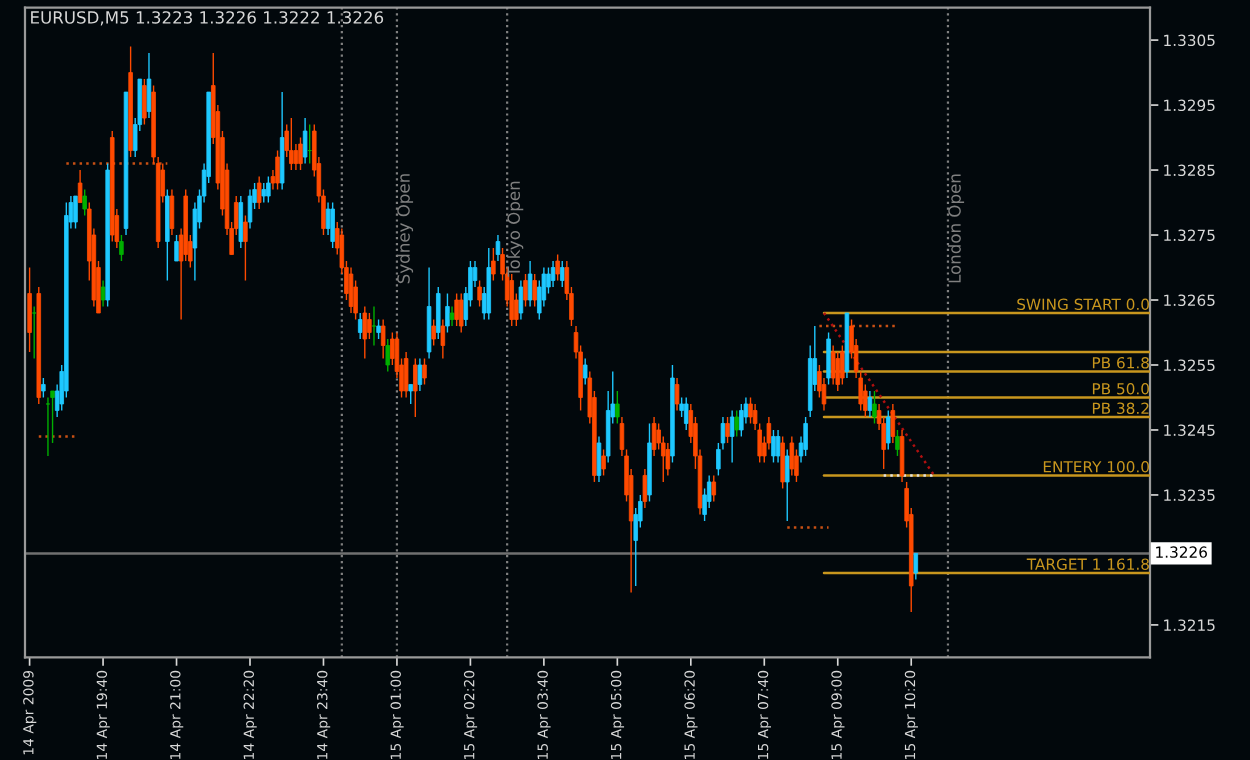  I want to click on ref-line-label: London Open, so click(956, 228).